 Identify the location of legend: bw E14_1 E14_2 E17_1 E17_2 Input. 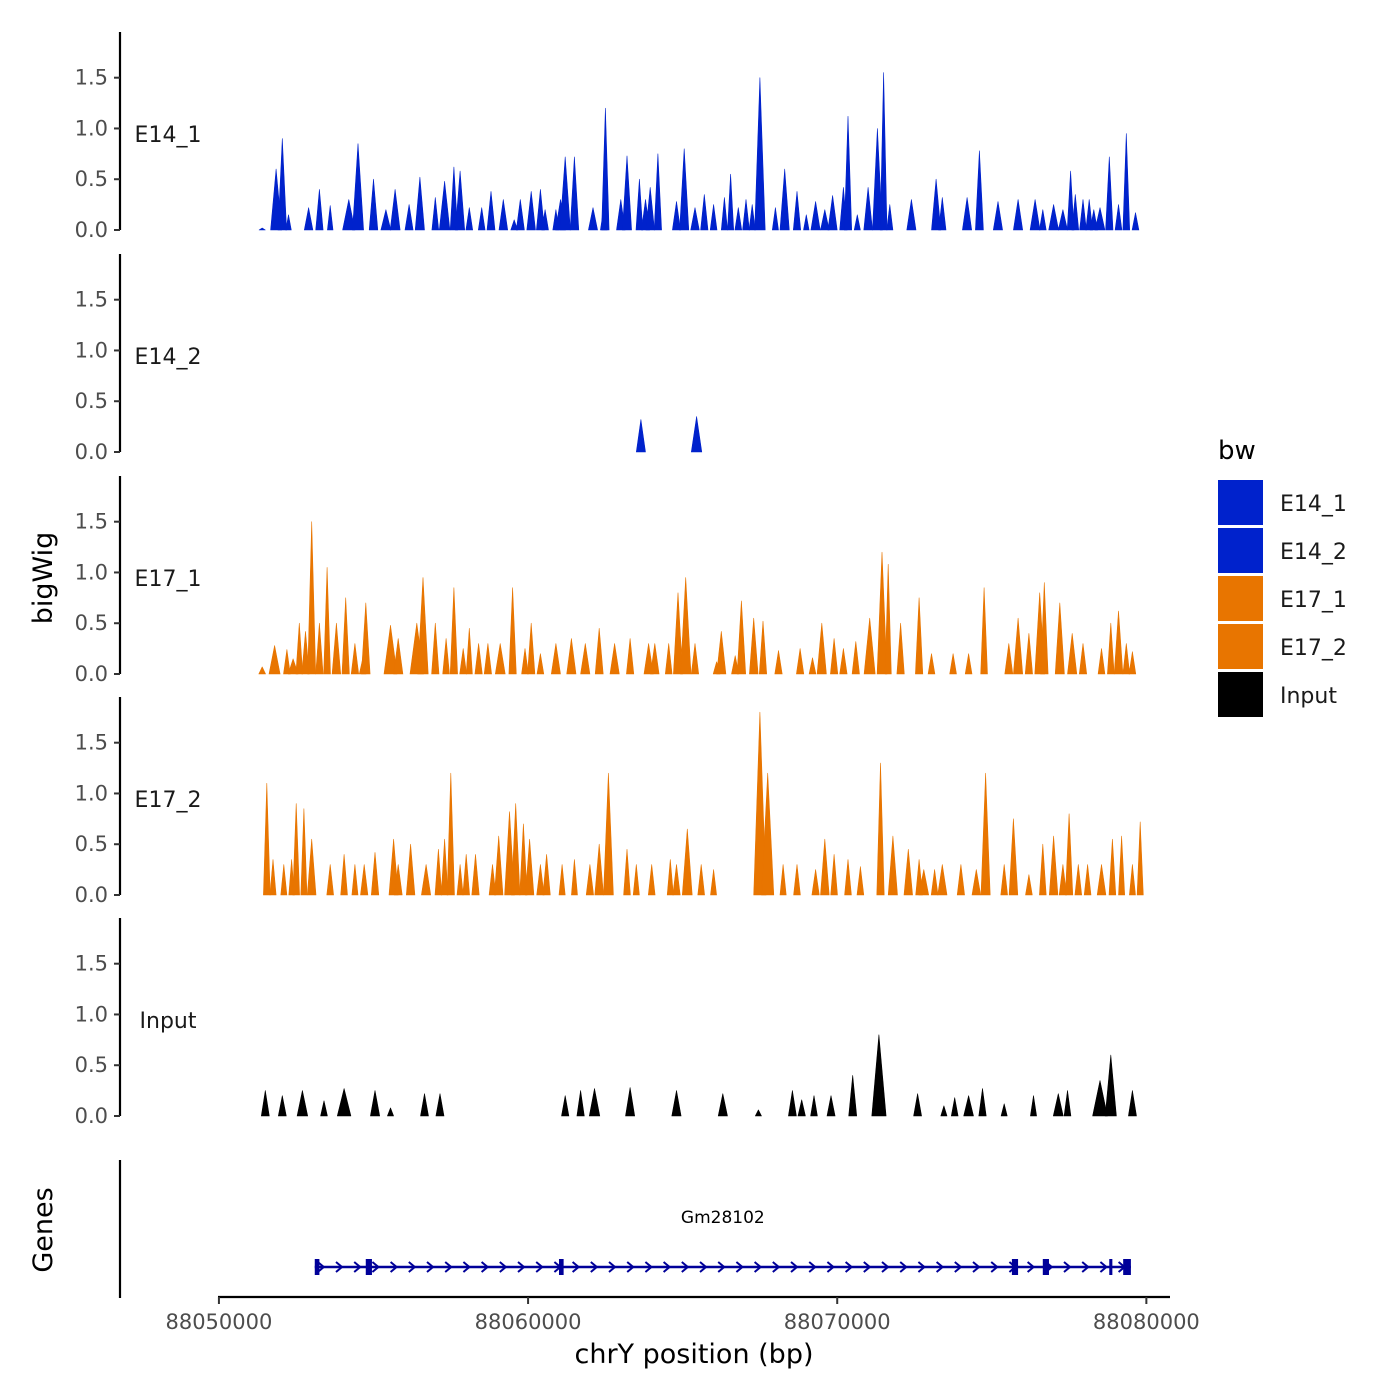
(1282, 576).